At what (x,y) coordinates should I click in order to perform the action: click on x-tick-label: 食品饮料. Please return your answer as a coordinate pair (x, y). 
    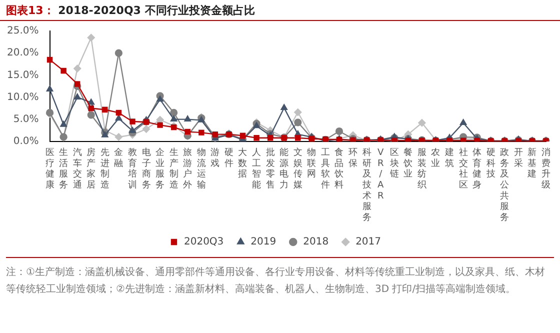
    Looking at the image, I should click on (339, 169).